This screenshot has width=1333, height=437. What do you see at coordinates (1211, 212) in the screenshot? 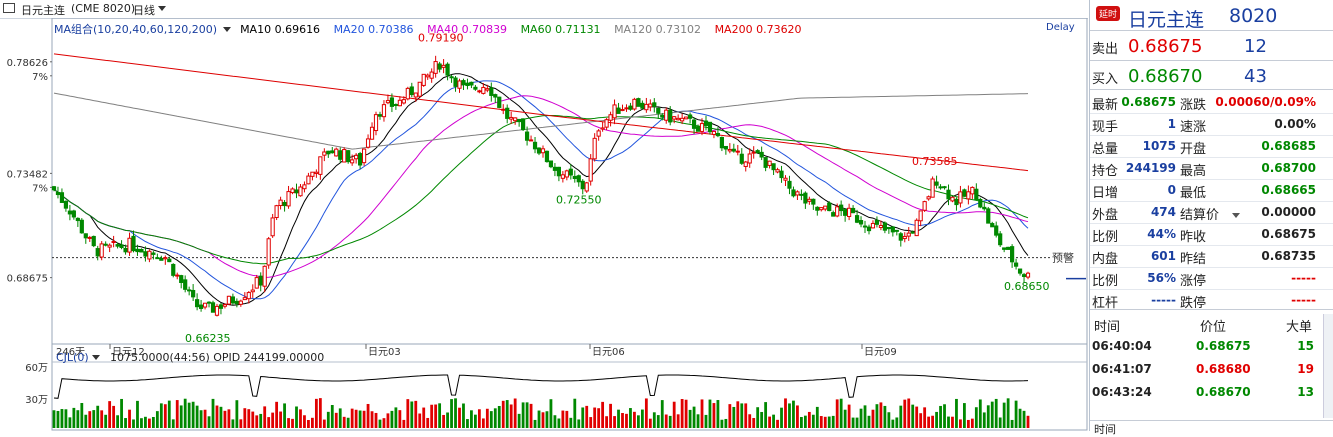
I see `quote-row: 外盘 474 结算价 0.00000` at bounding box center [1211, 212].